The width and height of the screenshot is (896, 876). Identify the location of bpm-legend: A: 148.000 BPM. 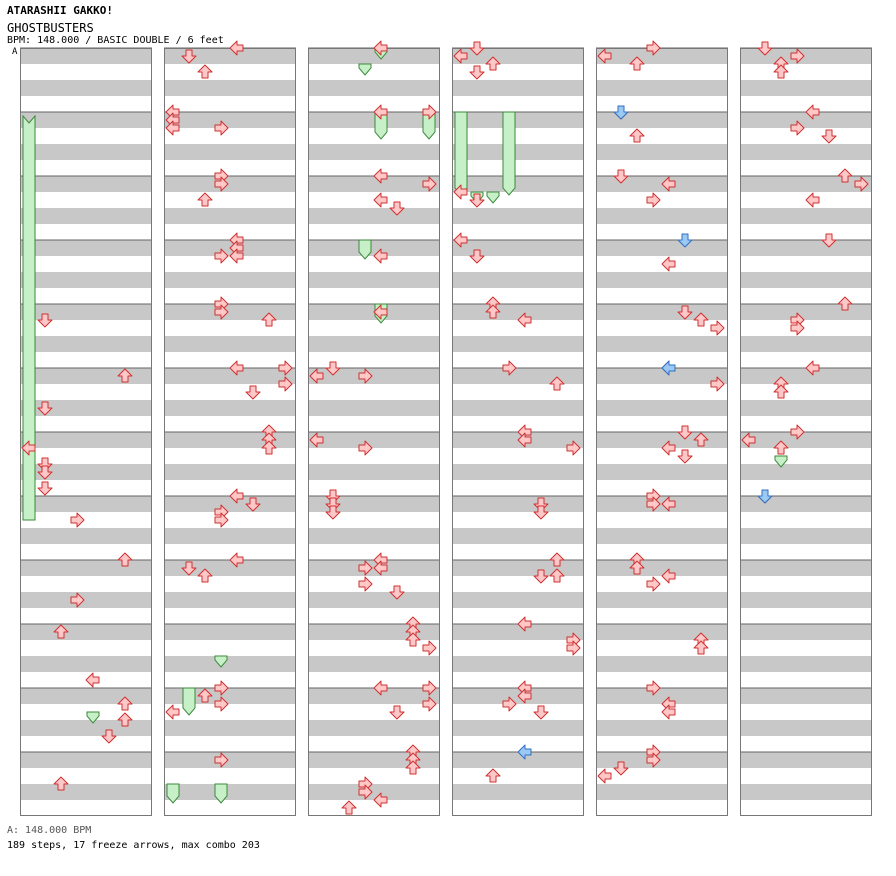
(49, 830).